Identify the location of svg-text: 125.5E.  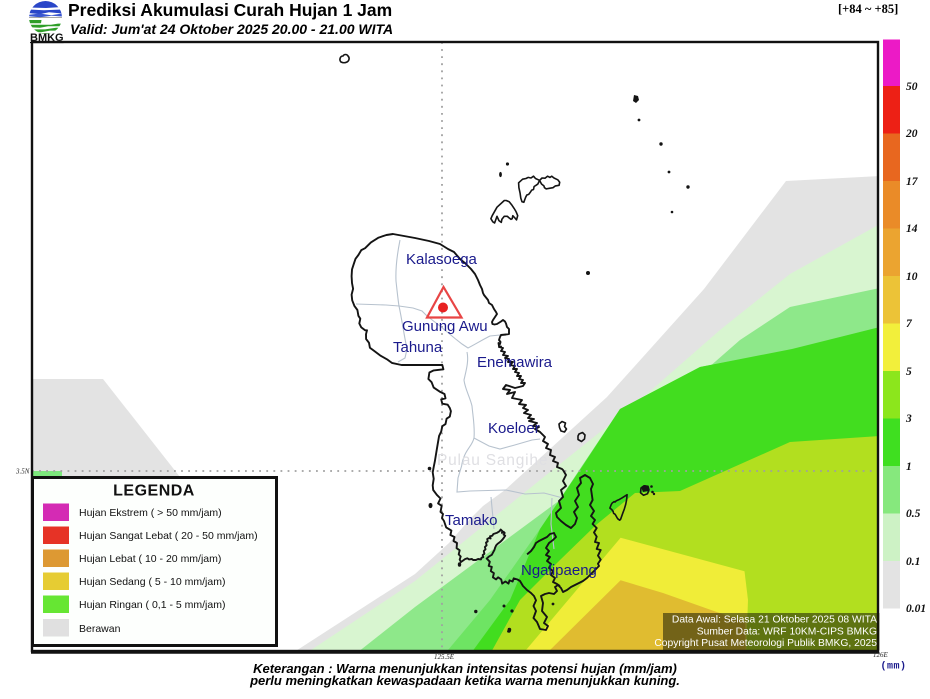
(444, 657).